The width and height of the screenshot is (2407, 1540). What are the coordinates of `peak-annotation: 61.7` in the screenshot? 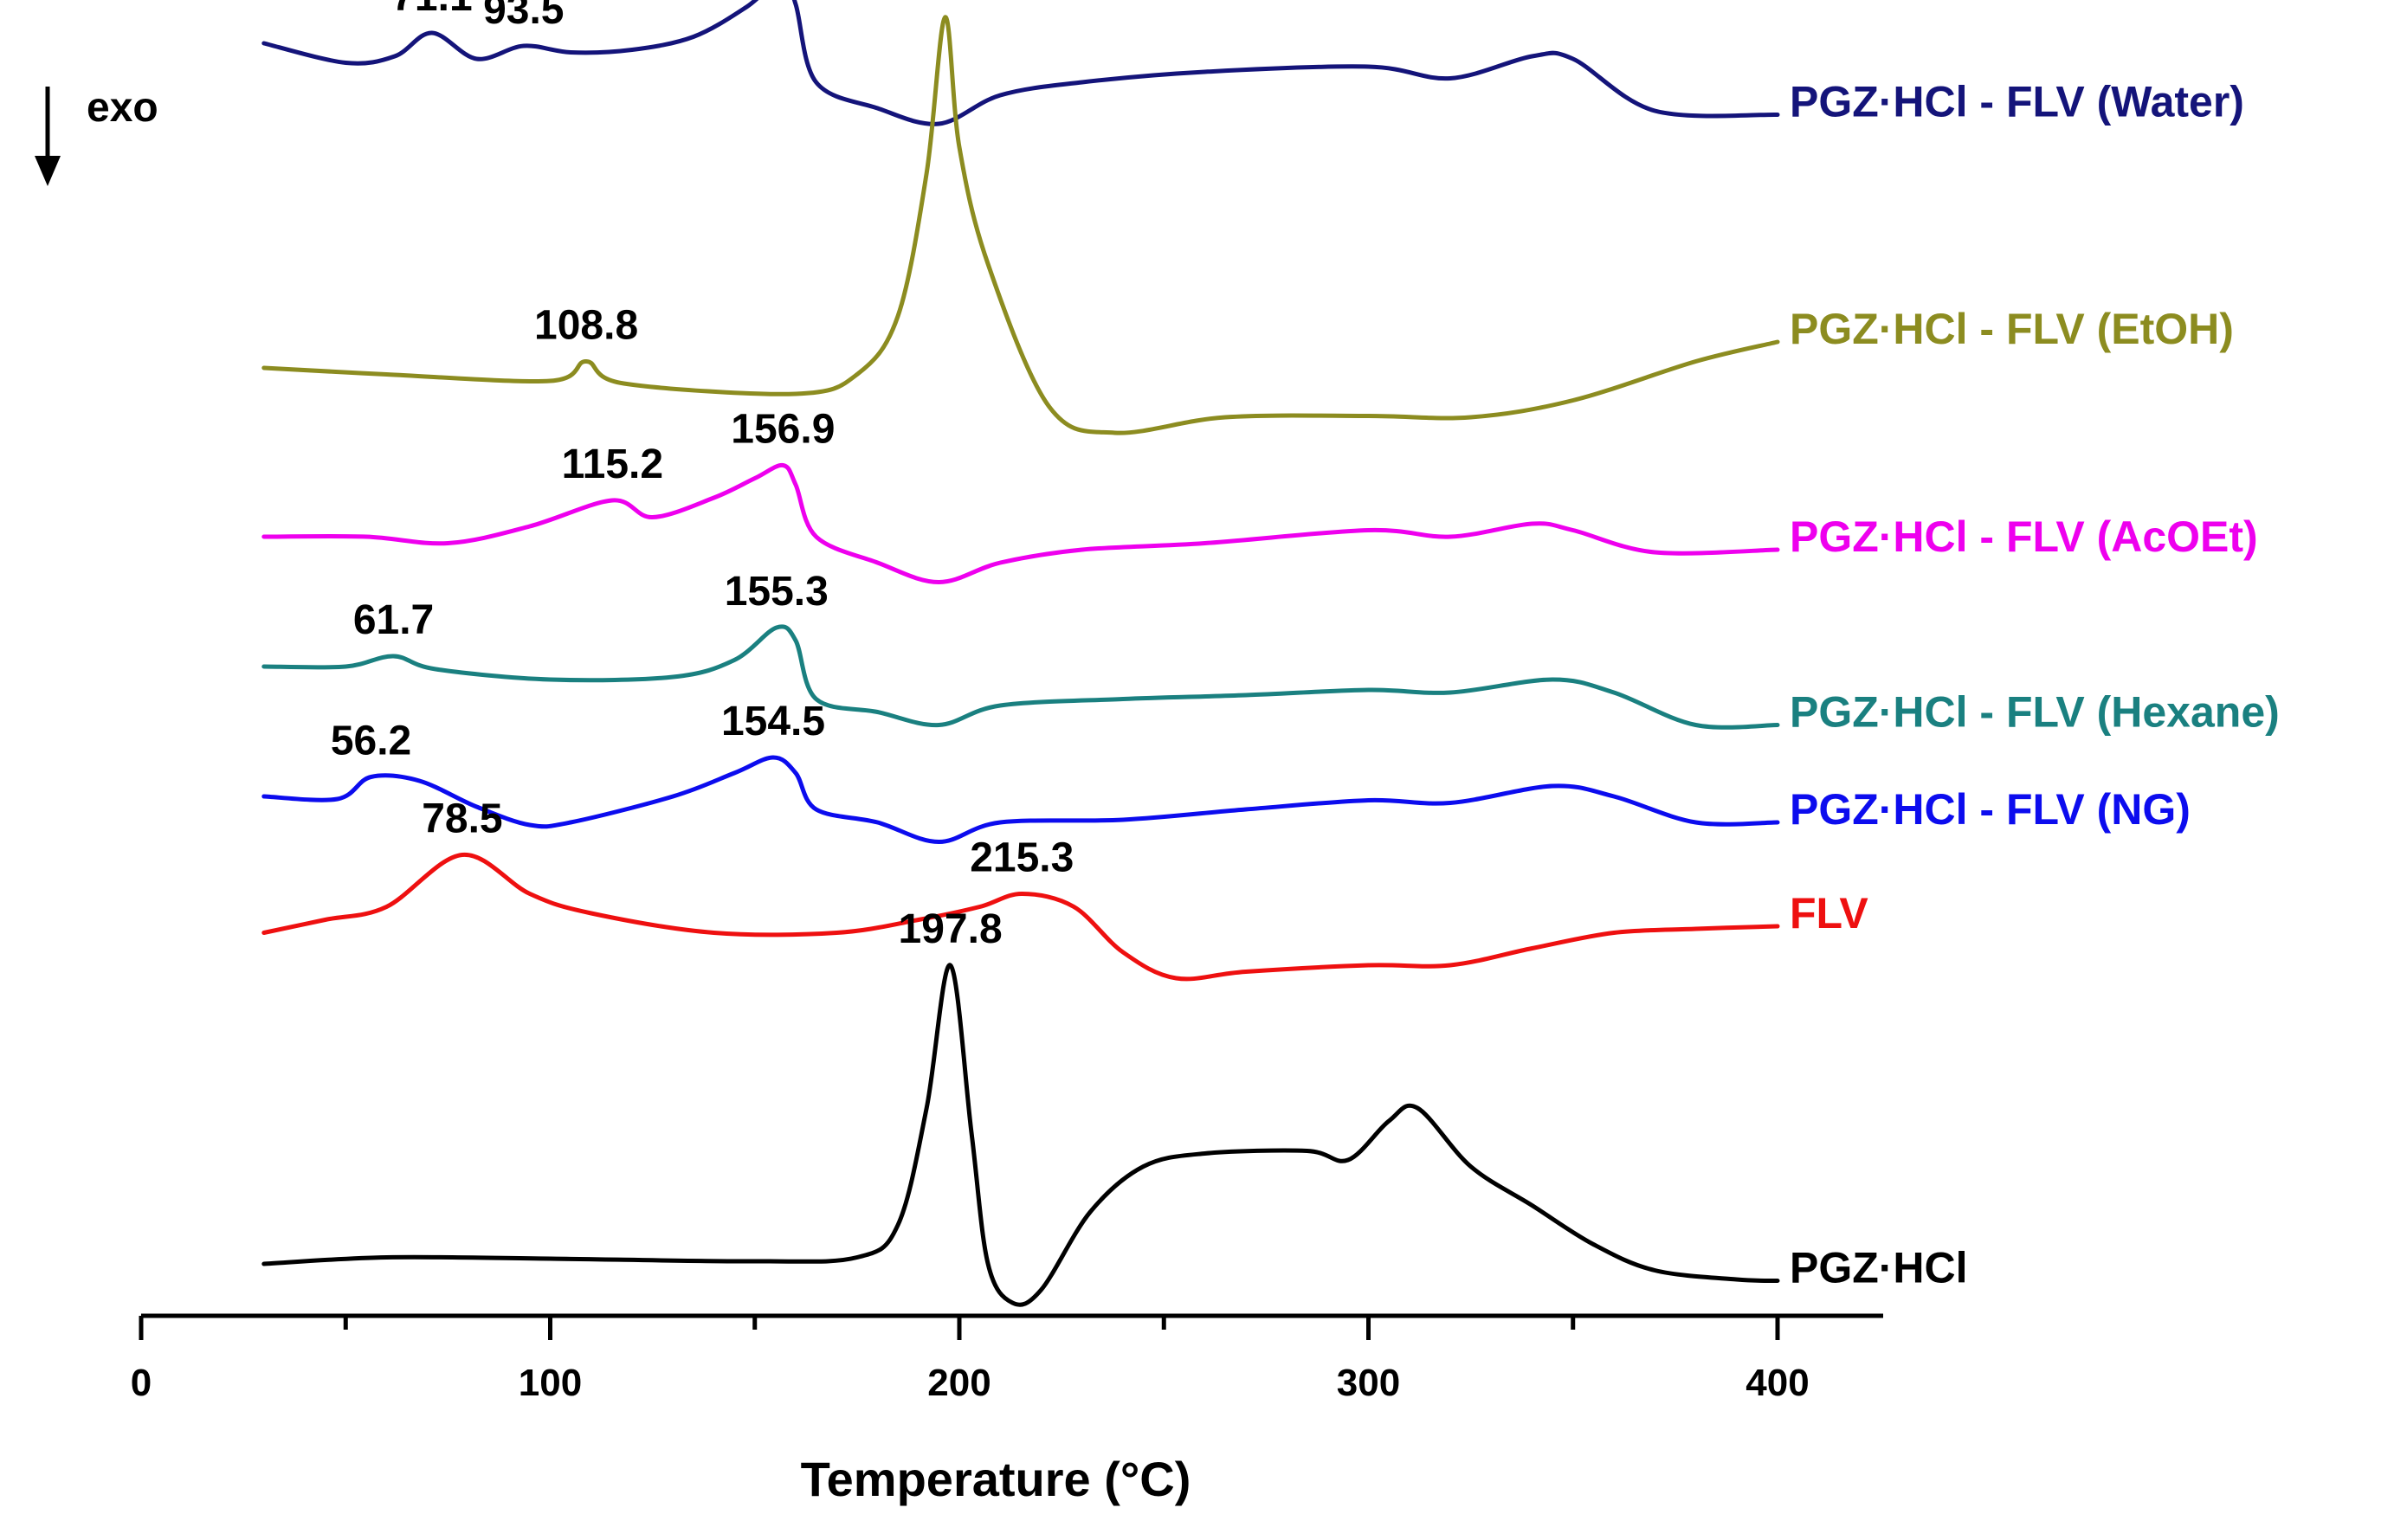 It's located at (394, 620).